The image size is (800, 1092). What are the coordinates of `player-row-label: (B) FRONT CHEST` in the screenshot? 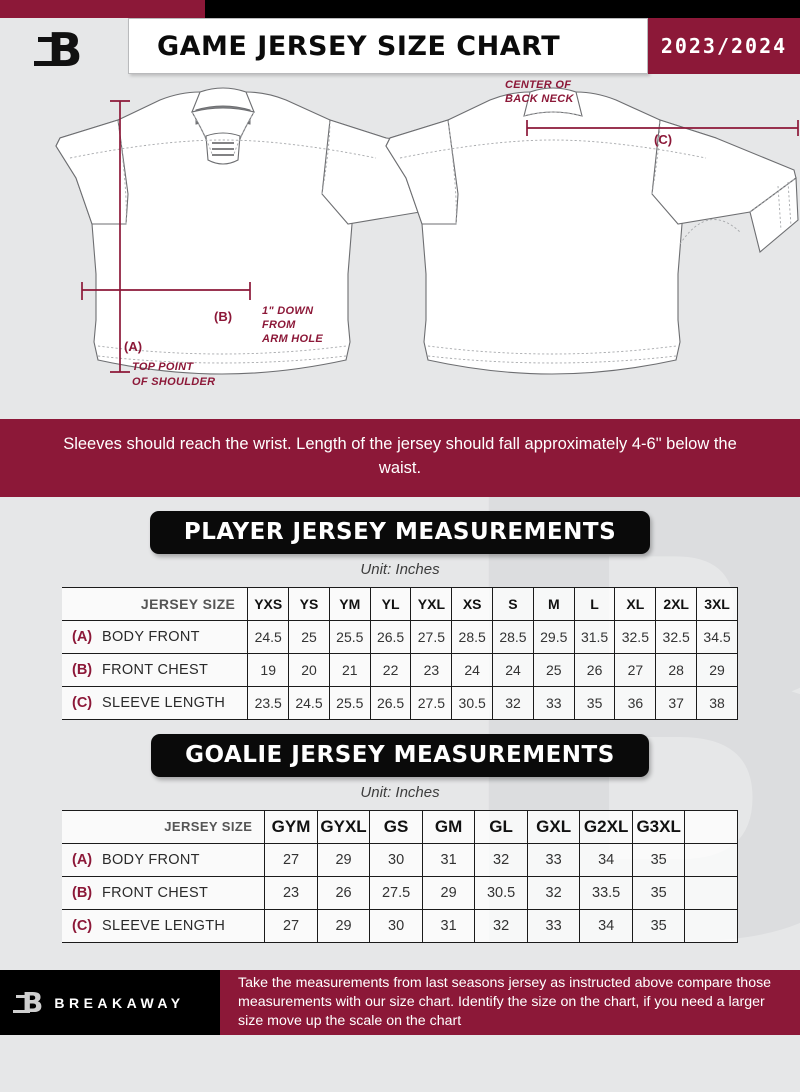 It's located at (155, 669).